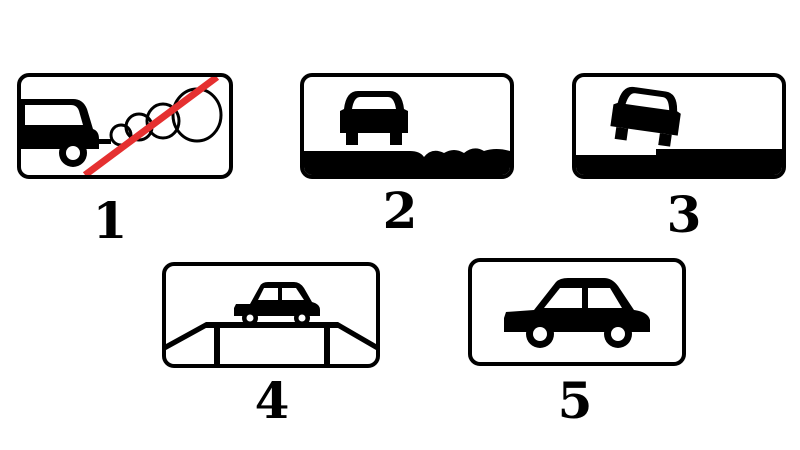  I want to click on car-on-unpaved-shoulder-icon, so click(407, 133).